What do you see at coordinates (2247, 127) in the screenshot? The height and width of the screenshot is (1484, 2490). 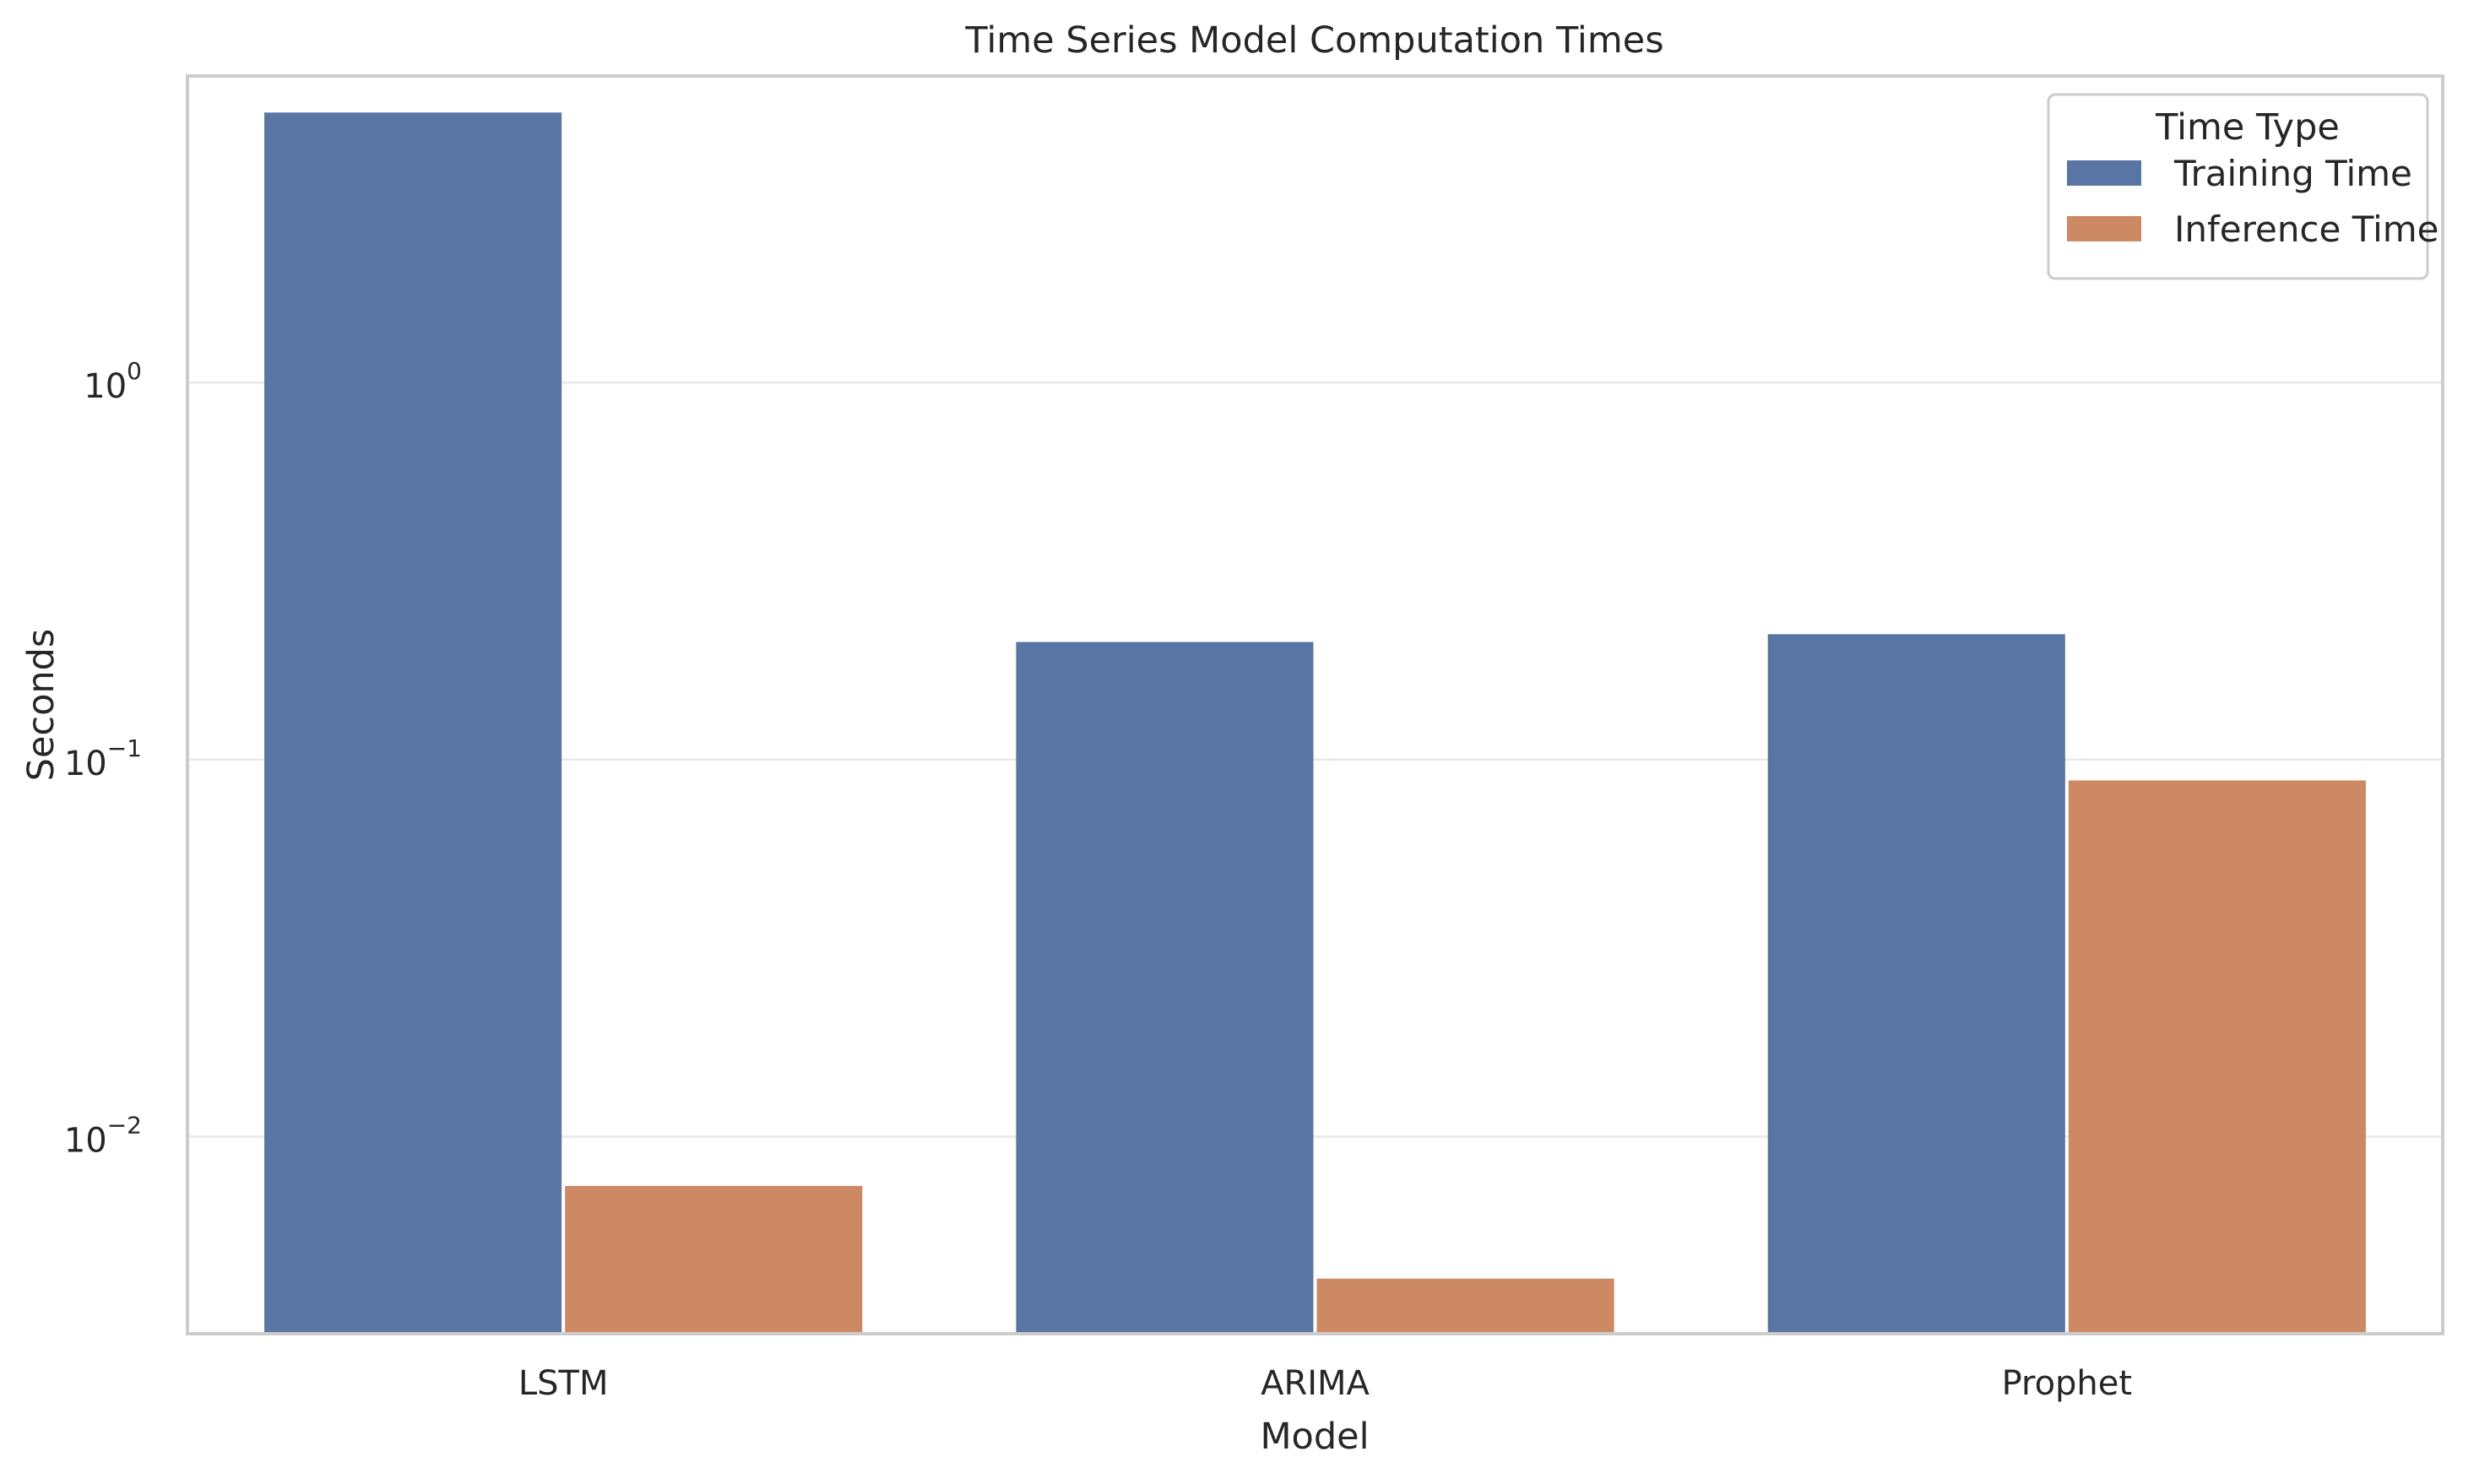 I see `legend-title: Time Type` at bounding box center [2247, 127].